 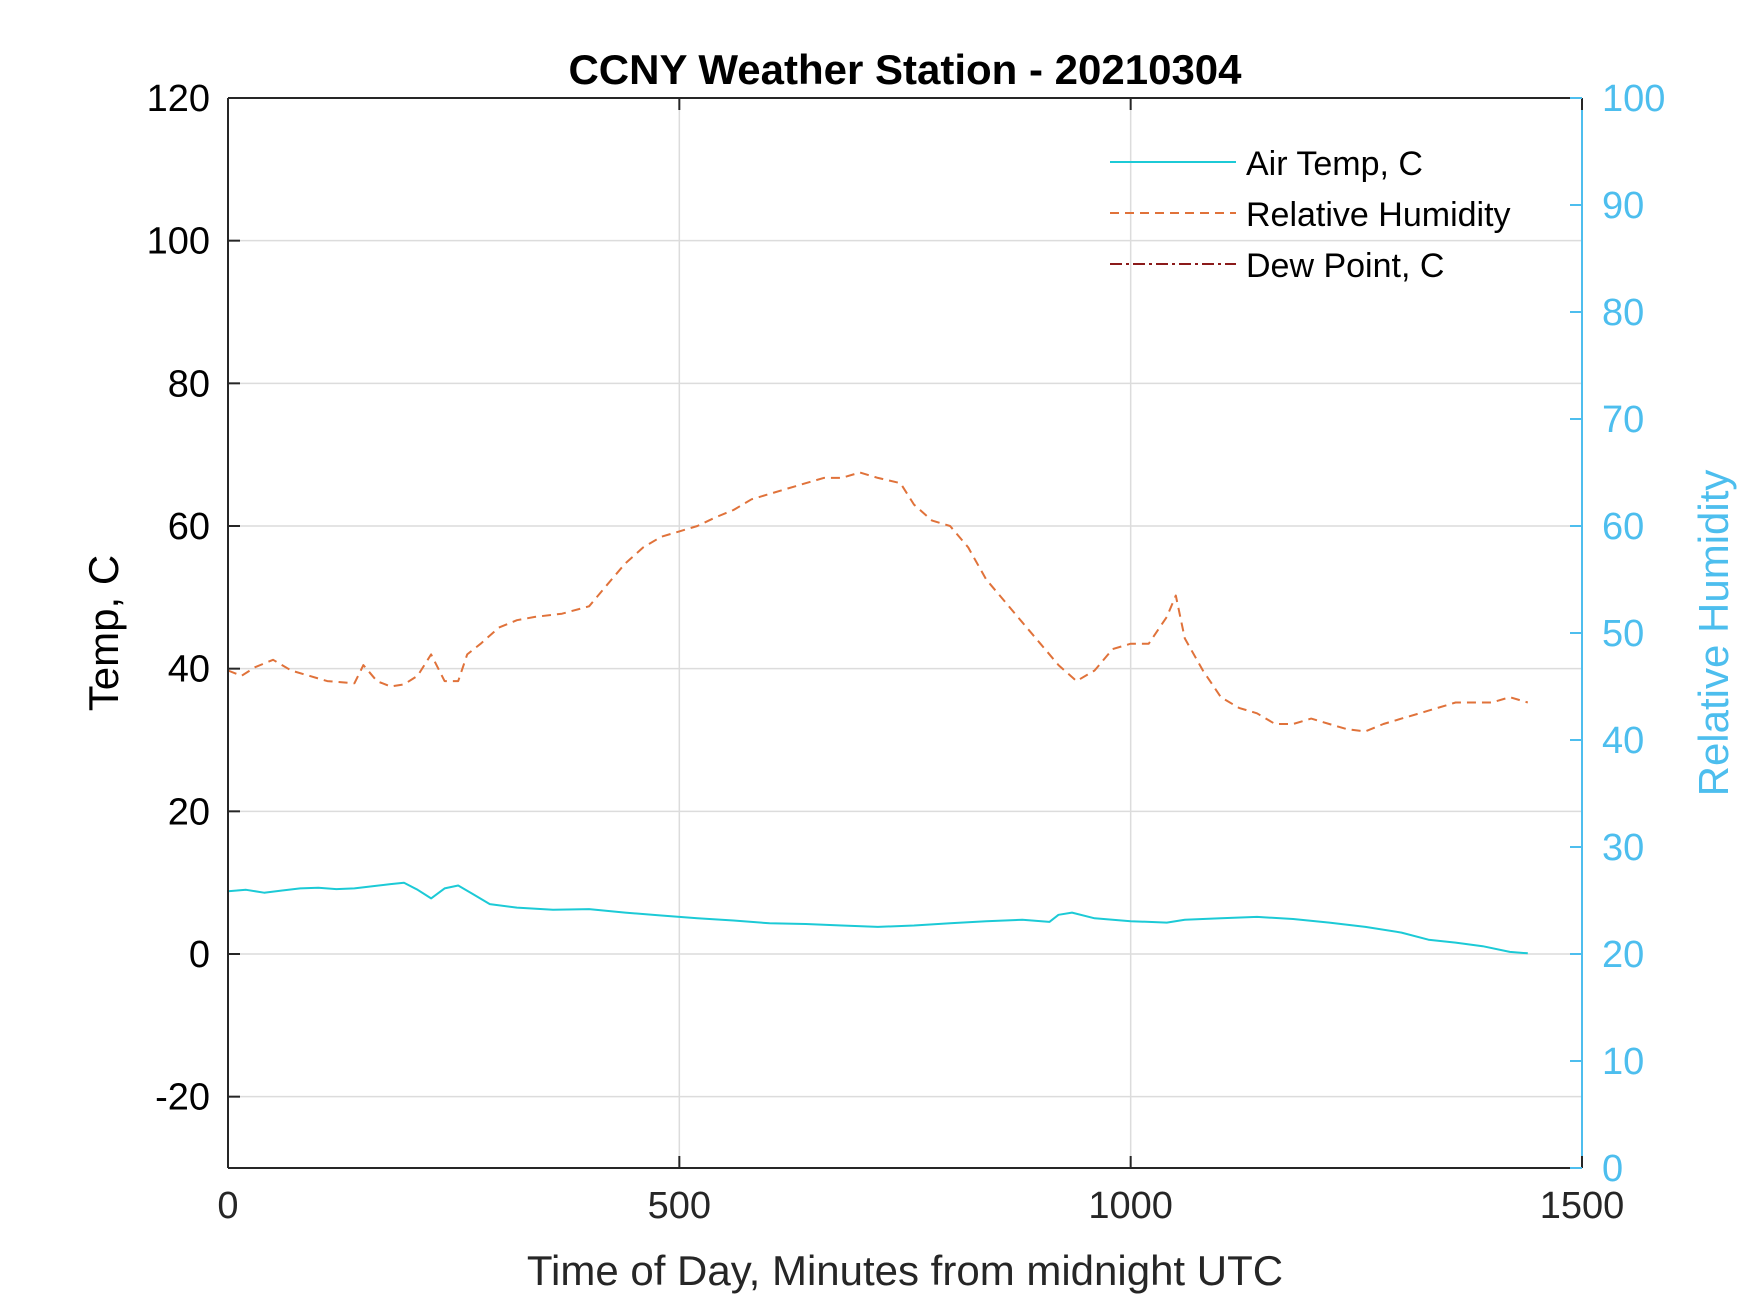 What do you see at coordinates (189, 384) in the screenshot?
I see `y-tick-label-left: 80` at bounding box center [189, 384].